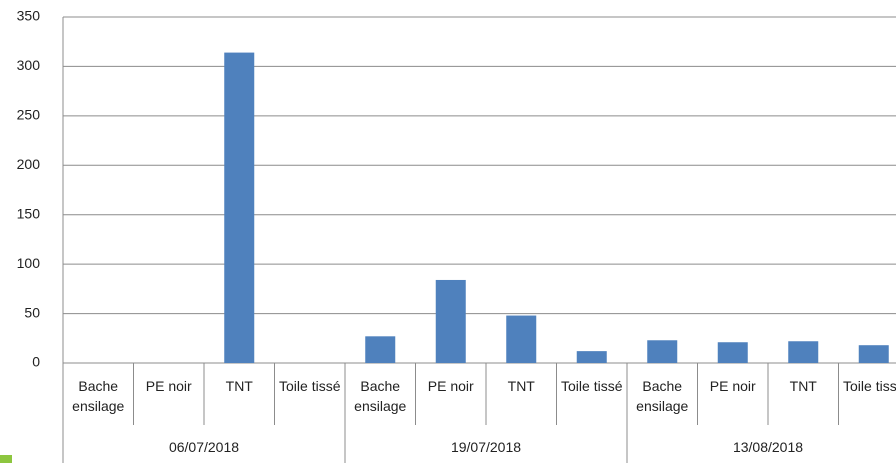 The image size is (896, 463). What do you see at coordinates (768, 447) in the screenshot?
I see `group-label: 13/08/2018` at bounding box center [768, 447].